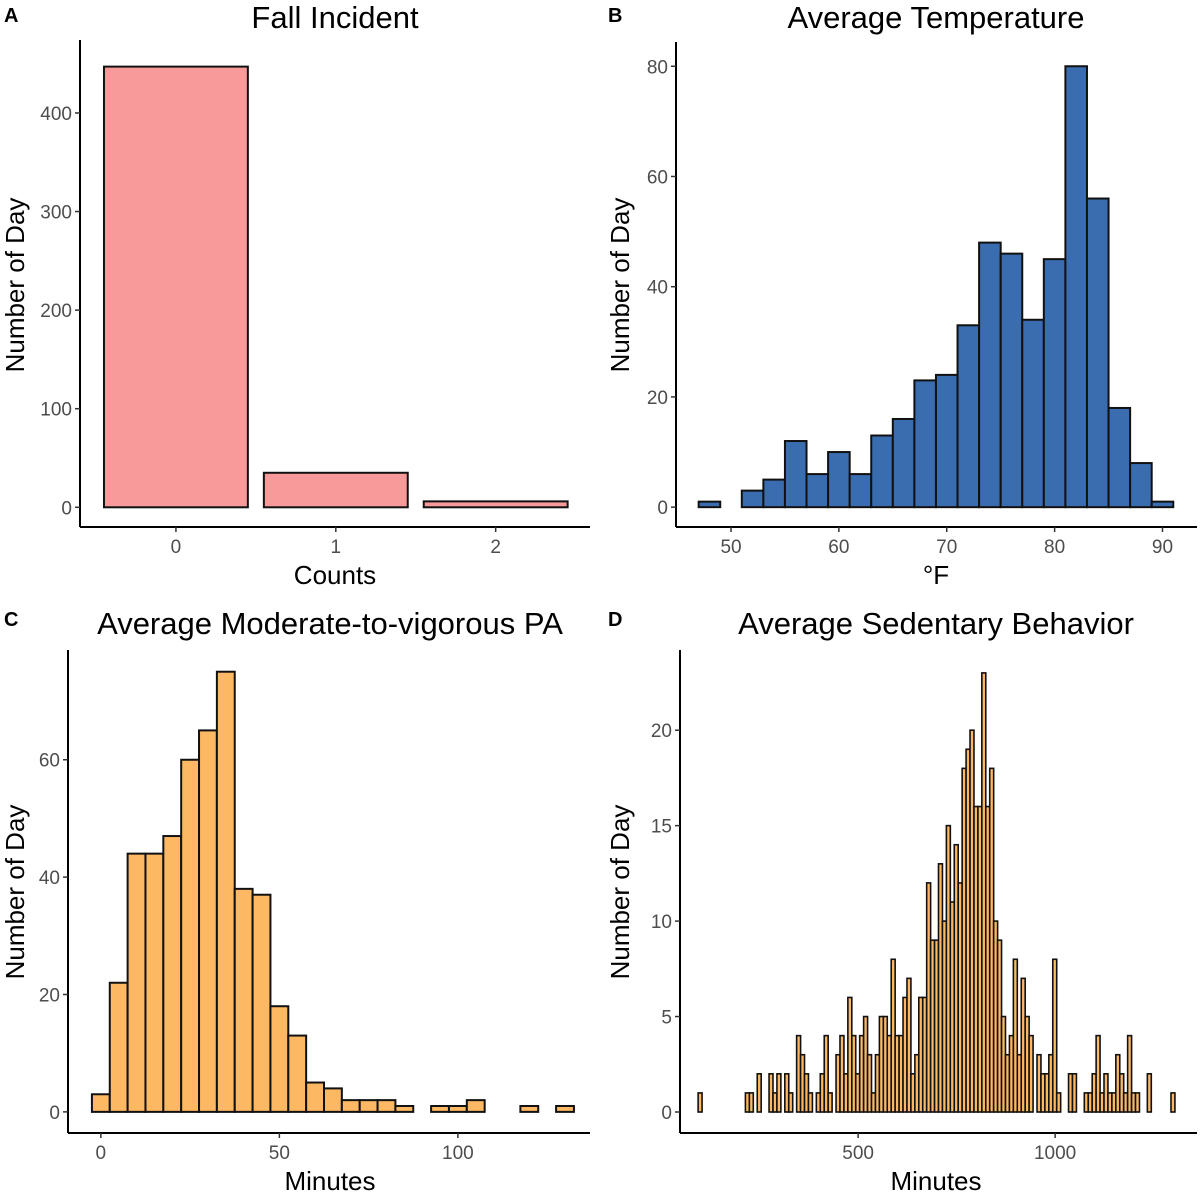  I want to click on chart-title-c: Average Moderate-to-vigorous PA, so click(330, 623).